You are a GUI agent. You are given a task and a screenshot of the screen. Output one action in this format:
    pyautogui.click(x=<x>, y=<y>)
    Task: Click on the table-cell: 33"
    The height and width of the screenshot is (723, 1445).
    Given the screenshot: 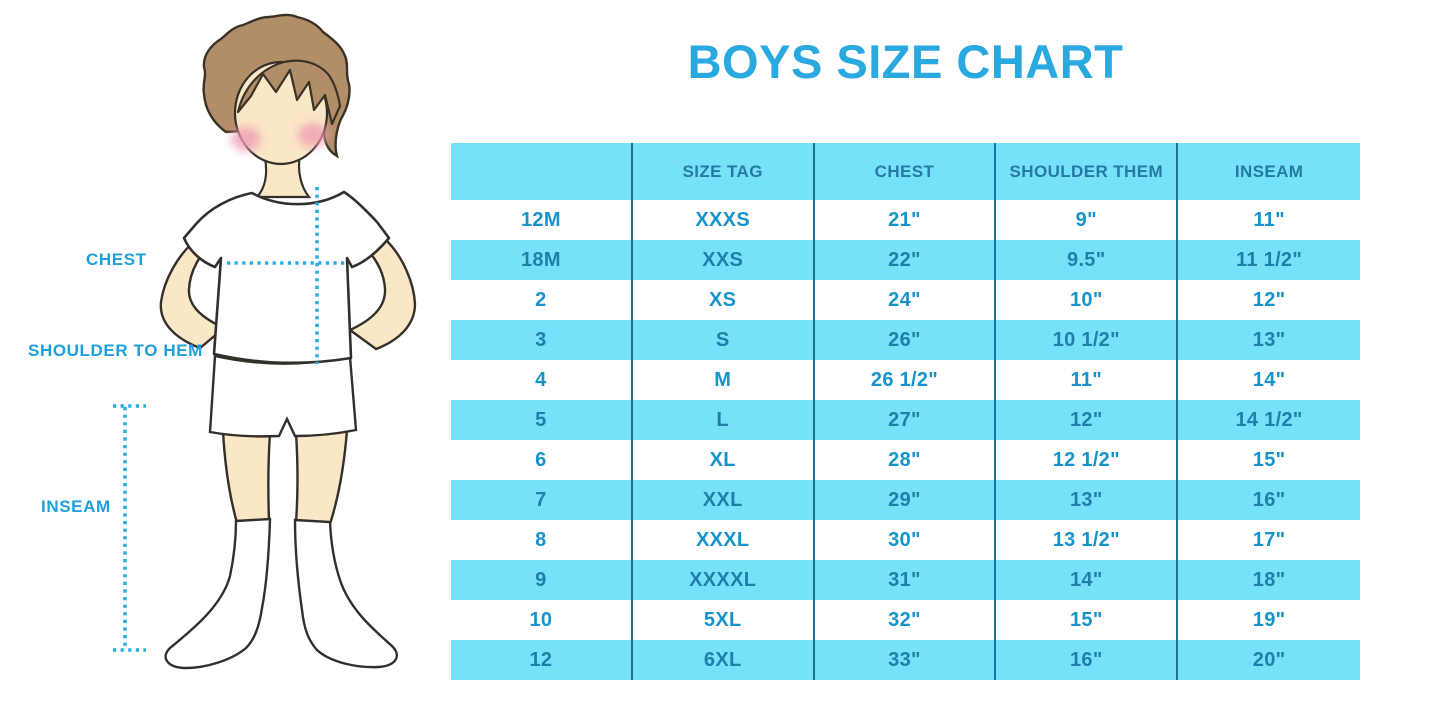 What is the action you would take?
    pyautogui.click(x=906, y=660)
    